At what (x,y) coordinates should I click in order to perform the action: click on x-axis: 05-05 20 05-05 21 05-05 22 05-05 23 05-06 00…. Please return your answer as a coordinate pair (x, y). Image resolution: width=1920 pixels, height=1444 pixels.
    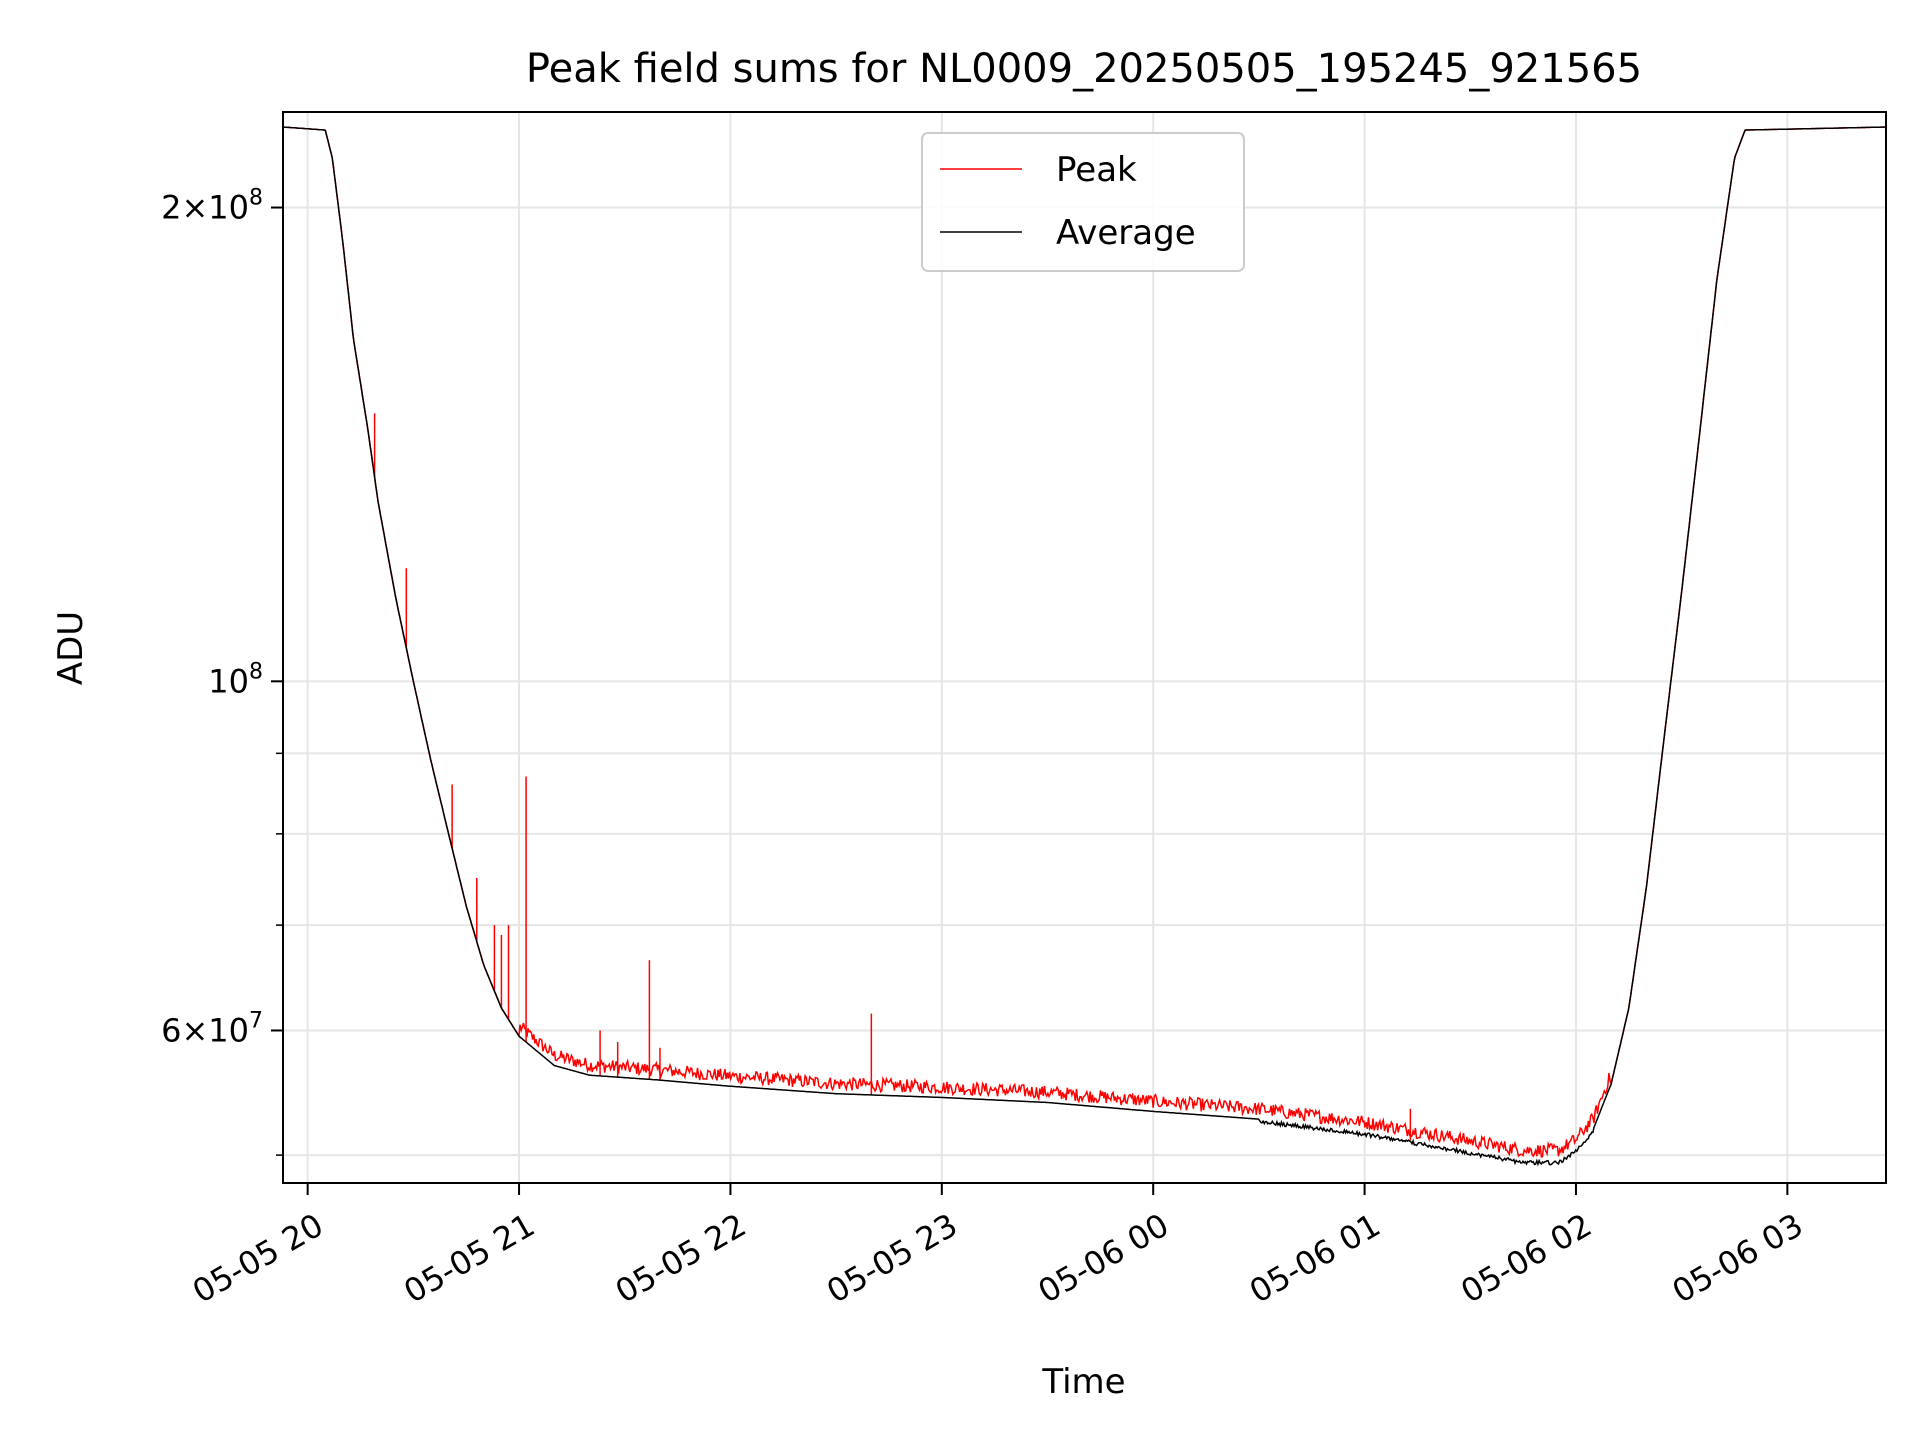
    Looking at the image, I should click on (997, 1247).